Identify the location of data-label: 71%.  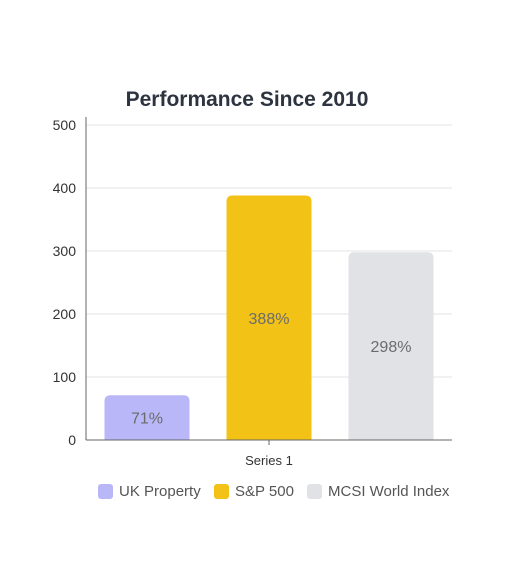
(147, 419).